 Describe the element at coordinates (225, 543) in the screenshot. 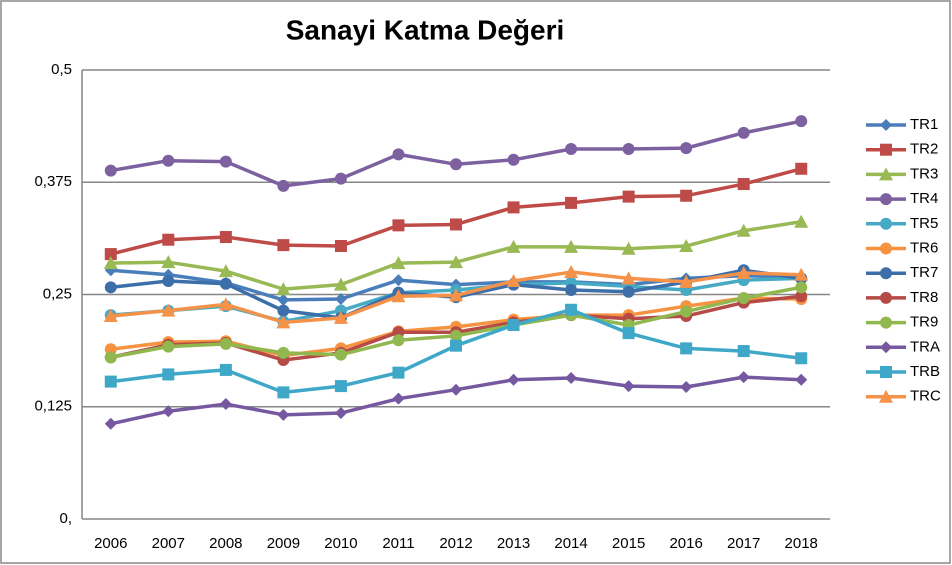

I see `x-tick-label: 2008` at that location.